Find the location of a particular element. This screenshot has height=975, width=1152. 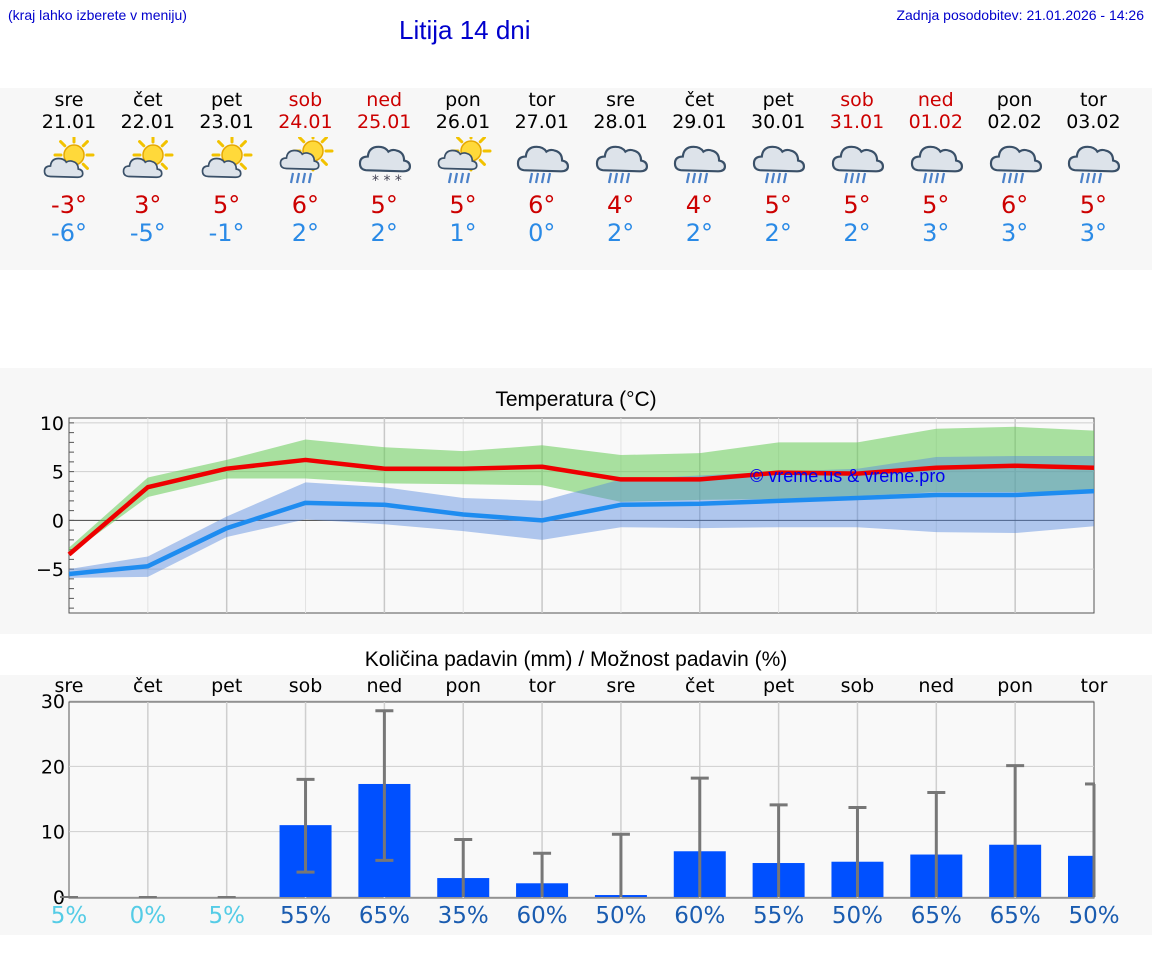

temp-max: 6° is located at coordinates (1014, 205).